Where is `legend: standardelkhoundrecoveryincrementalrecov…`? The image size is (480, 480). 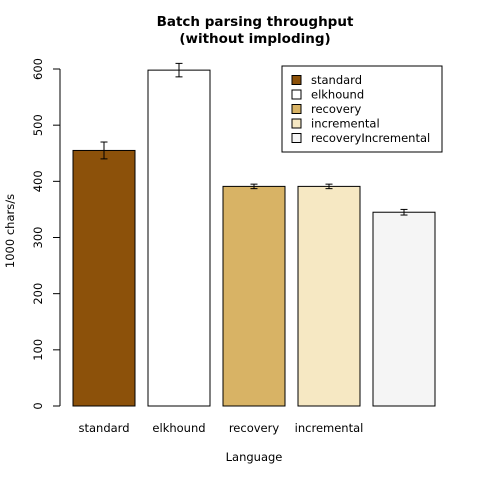
legend: standardelkhoundrecoveryincrementalrecov… is located at coordinates (362, 109).